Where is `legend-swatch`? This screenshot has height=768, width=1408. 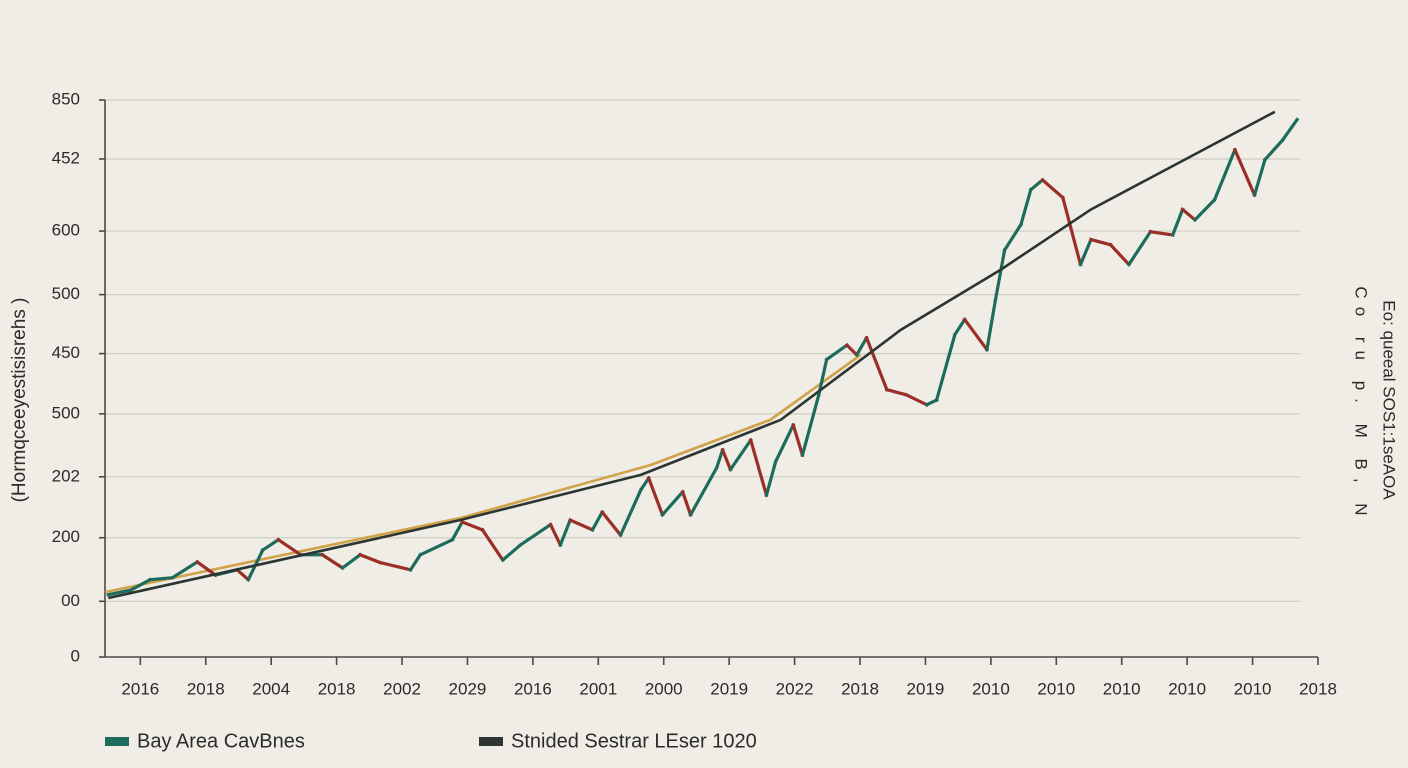
legend-swatch is located at coordinates (491, 741).